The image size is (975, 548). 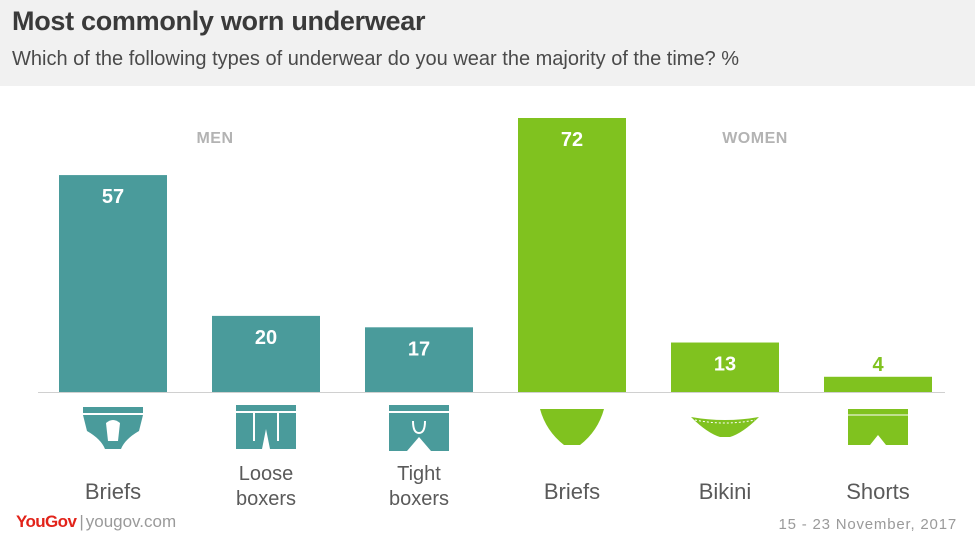 What do you see at coordinates (46, 521) in the screenshot?
I see `brand-name: YouGov` at bounding box center [46, 521].